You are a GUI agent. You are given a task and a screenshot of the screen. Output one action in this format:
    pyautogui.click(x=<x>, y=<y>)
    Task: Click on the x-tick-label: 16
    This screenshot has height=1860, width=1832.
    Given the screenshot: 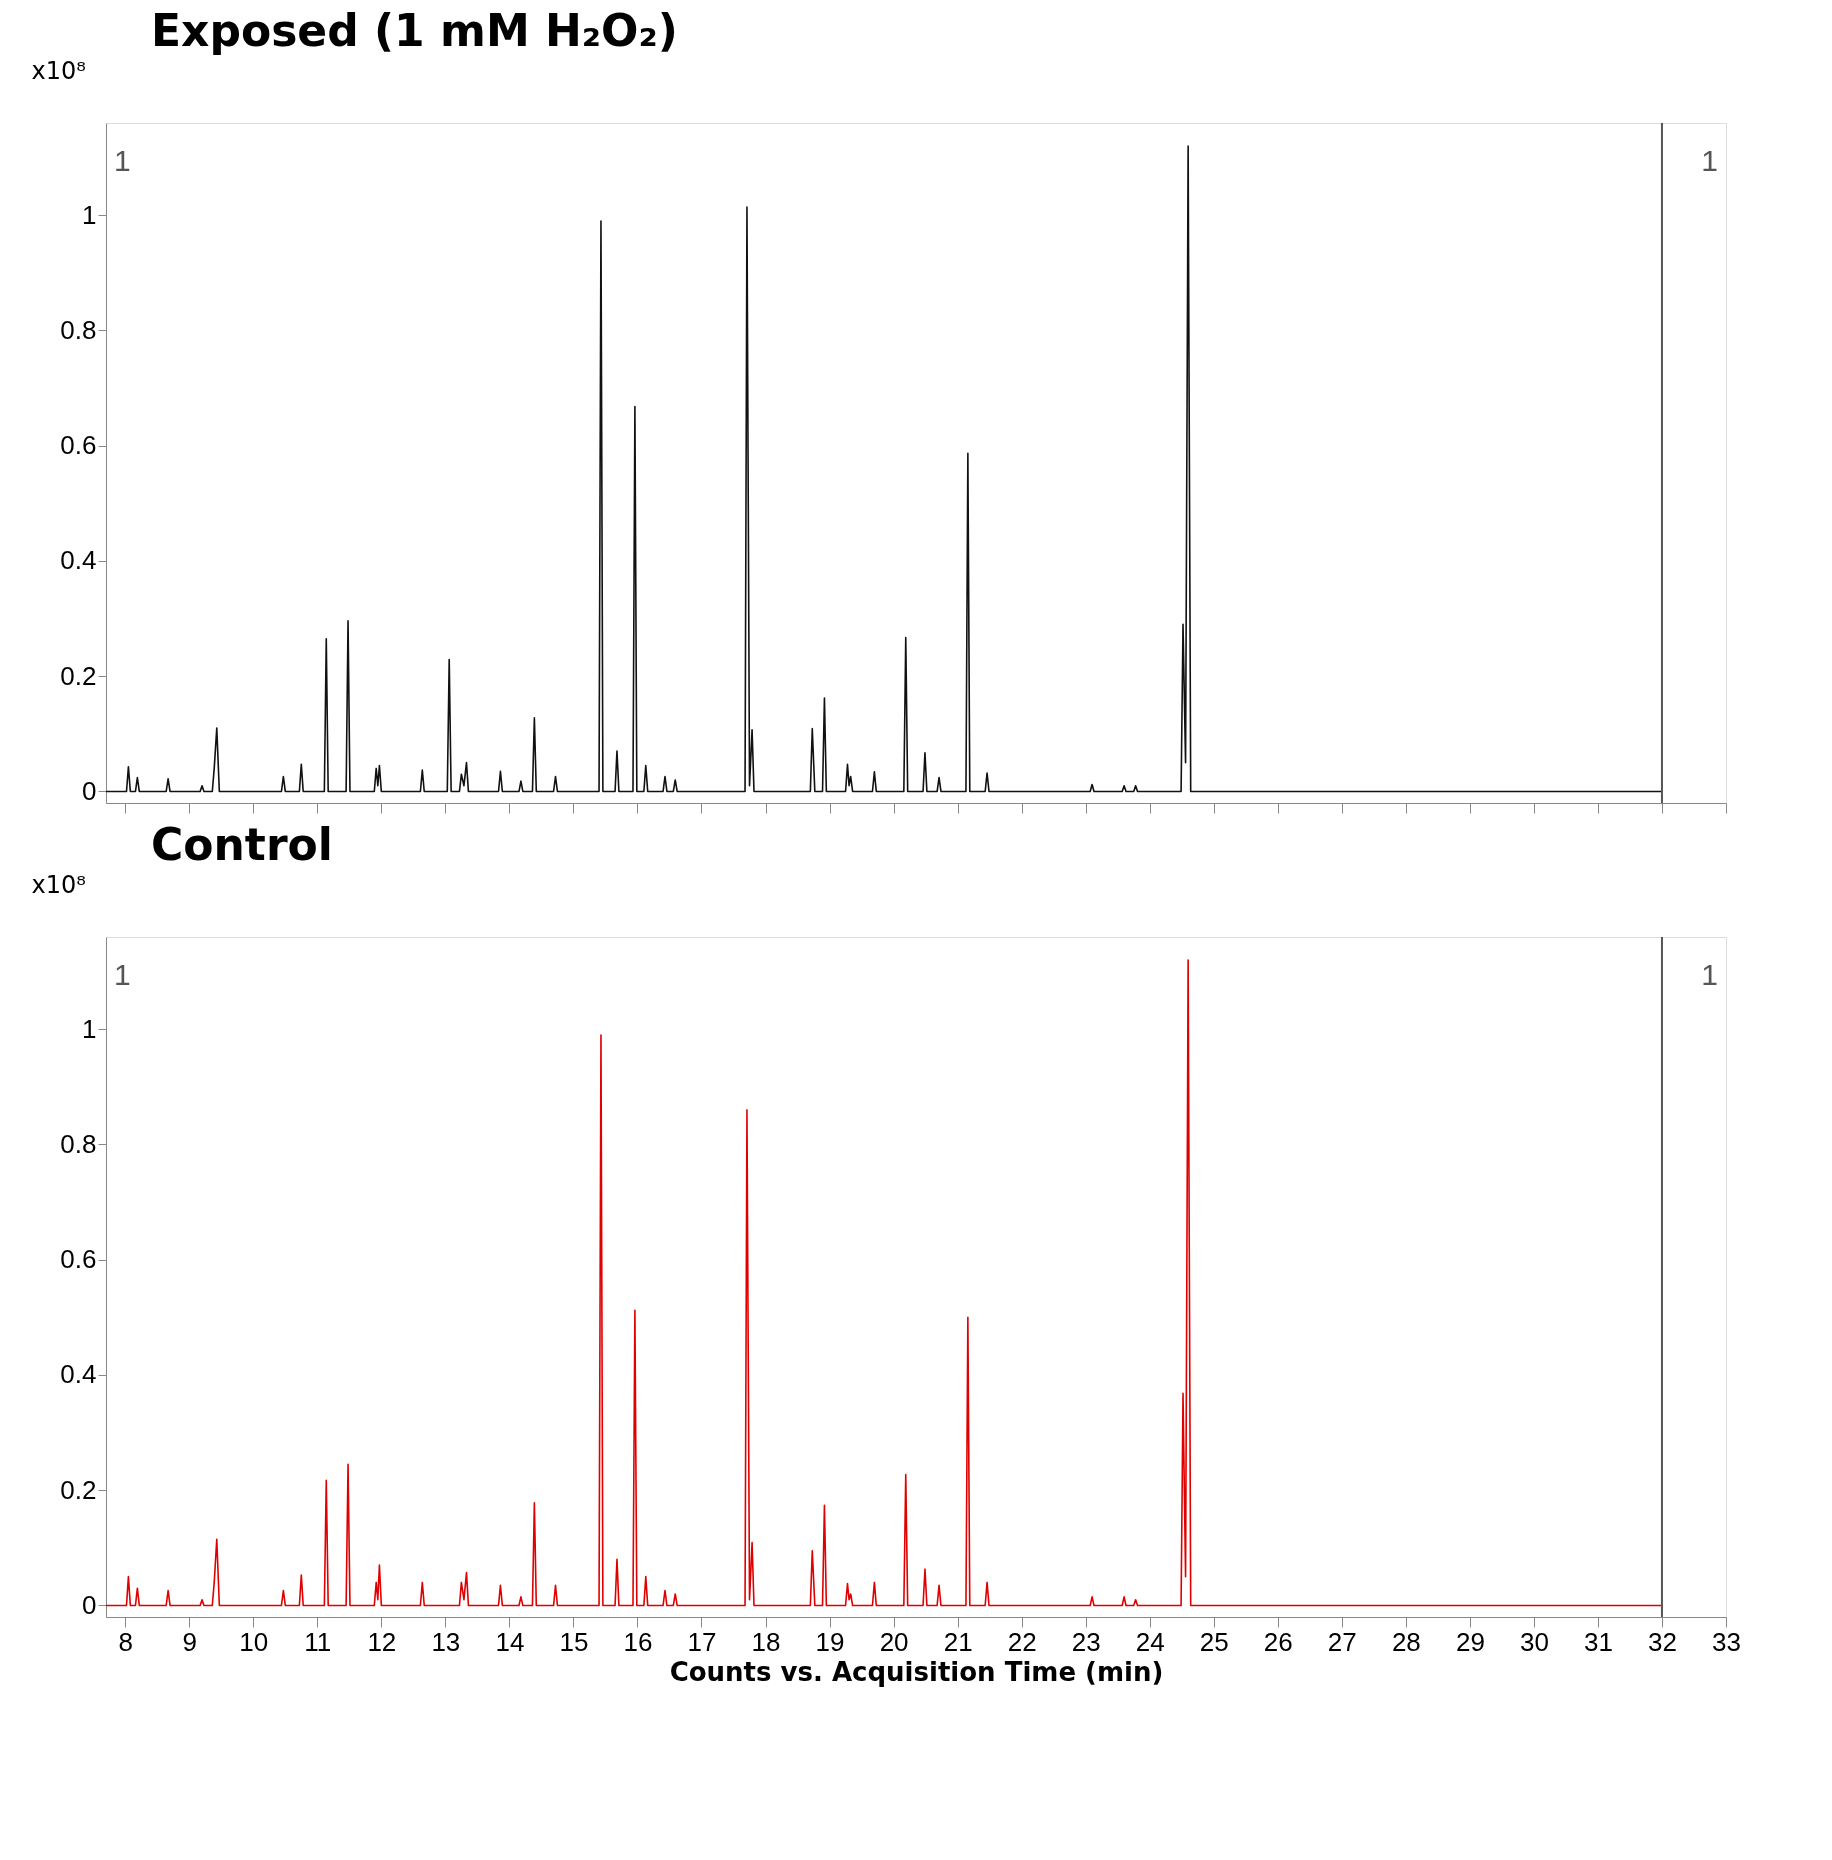 What is the action you would take?
    pyautogui.click(x=638, y=1641)
    